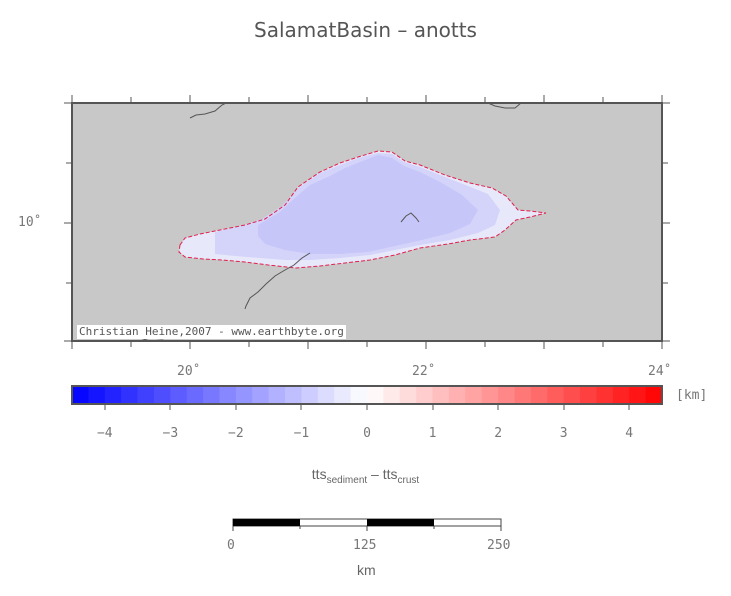 This screenshot has width=731, height=596. Describe the element at coordinates (375, 474) in the screenshot. I see `label-minus: –` at that location.